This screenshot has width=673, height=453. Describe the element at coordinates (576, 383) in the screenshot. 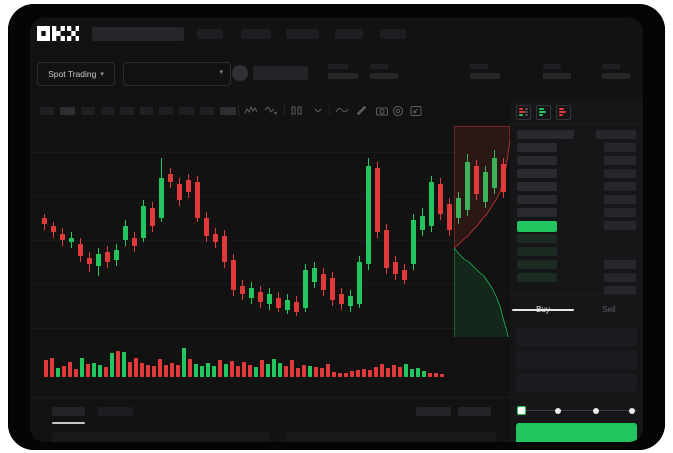

I see `order-total-input` at that location.